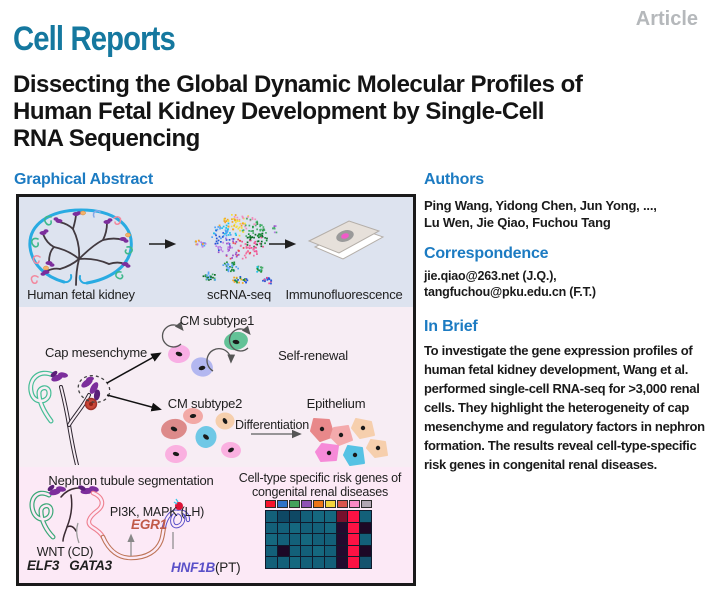 The image size is (712, 590). I want to click on risk-genes-heatmap, so click(318, 534).